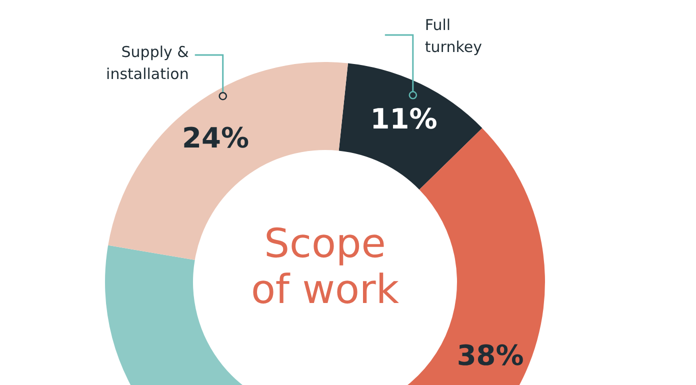  Describe the element at coordinates (404, 119) in the screenshot. I see `data-label: 11%` at that location.